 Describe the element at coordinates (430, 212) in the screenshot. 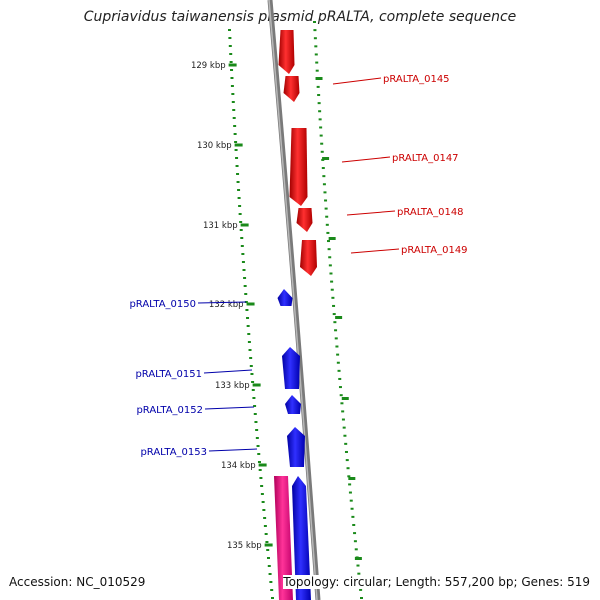

I see `gene-label-forward: pRALTA_0148` at that location.